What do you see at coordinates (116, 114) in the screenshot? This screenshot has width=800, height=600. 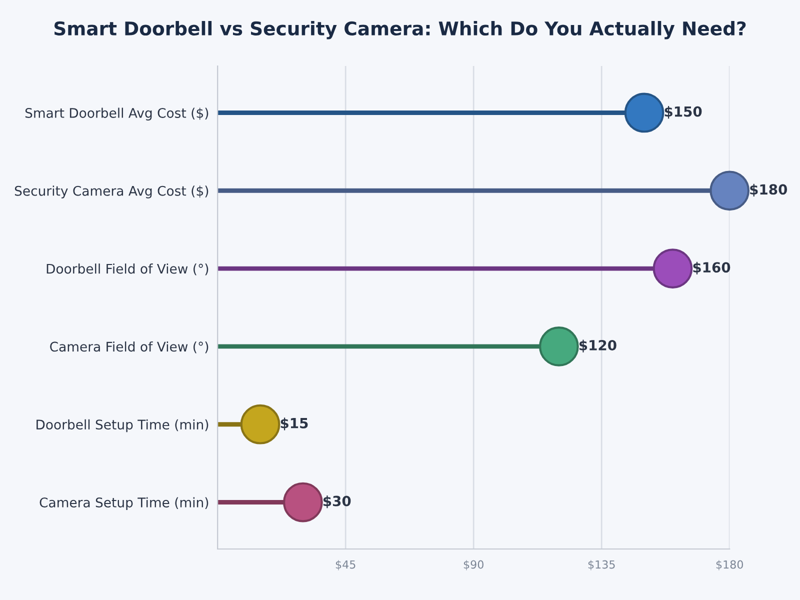 I see `y-tick-label: Smart Doorbell Avg Cost ($)` at bounding box center [116, 114].